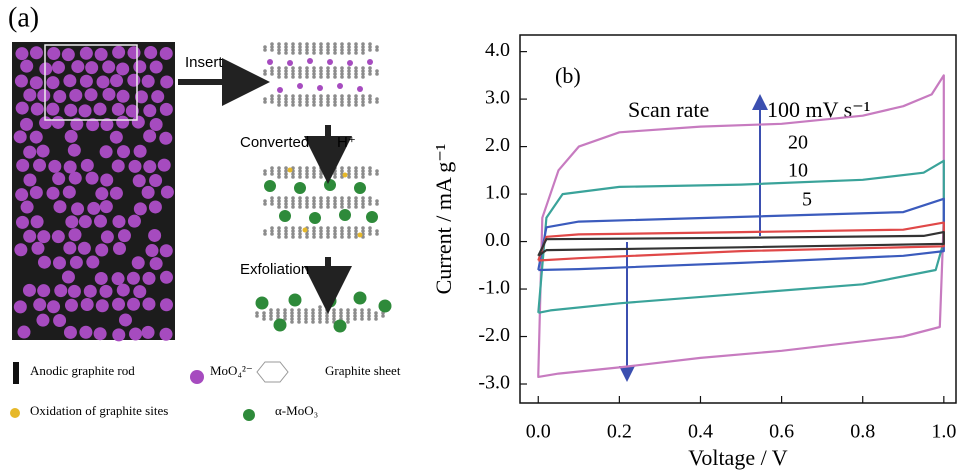 The height and width of the screenshot is (471, 958). I want to click on legend-label: Anodic graphite rod, so click(82, 370).